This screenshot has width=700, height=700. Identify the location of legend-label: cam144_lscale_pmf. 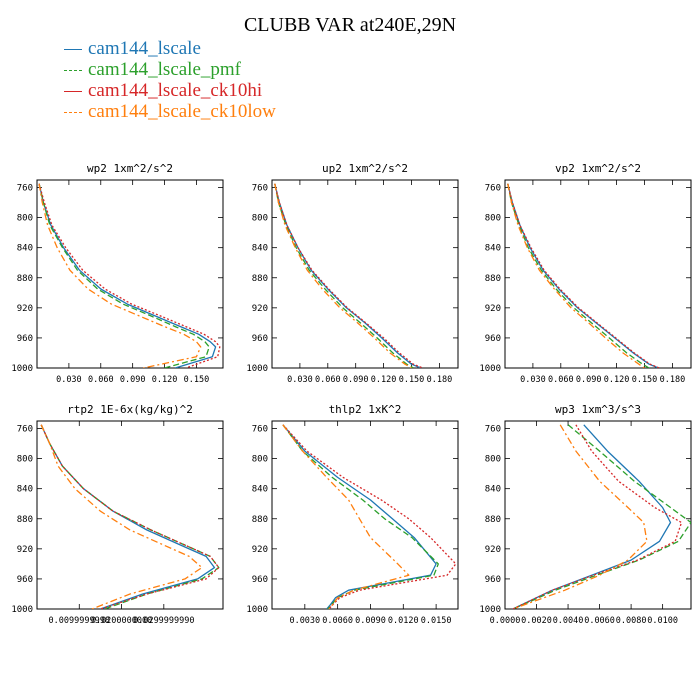
(165, 69).